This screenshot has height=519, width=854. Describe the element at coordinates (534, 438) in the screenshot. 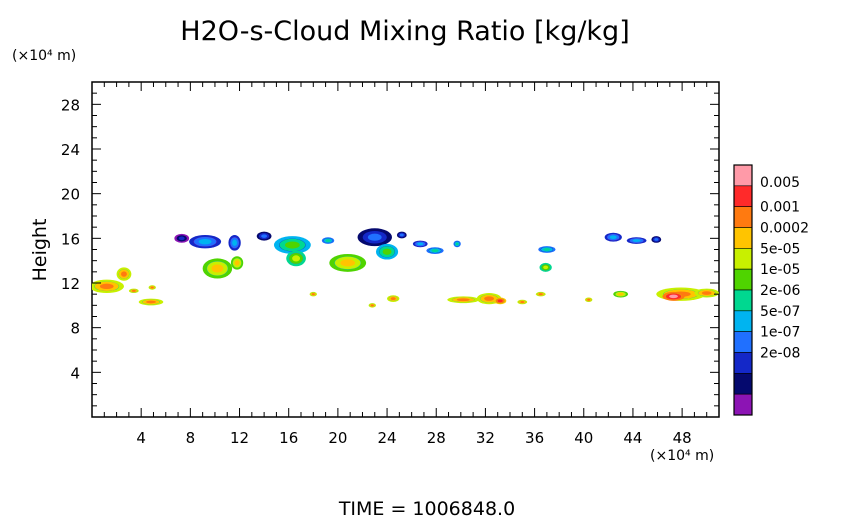

I see `x-tick-label: 36` at that location.